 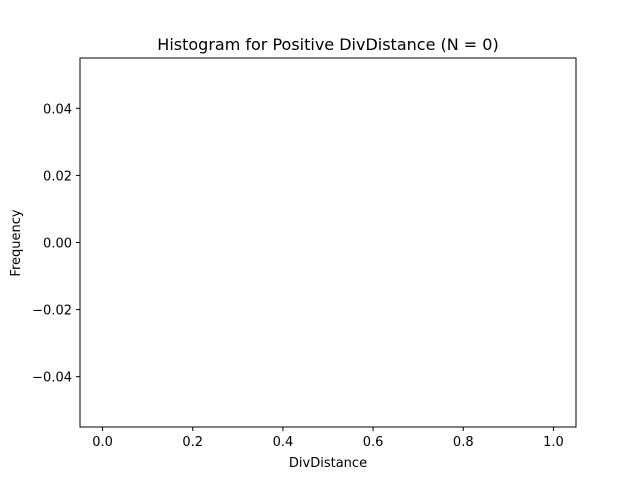 I want to click on y-axis-ticks: −0.04 −0.02 0.00 0.02 0.04, so click(x=56, y=244).